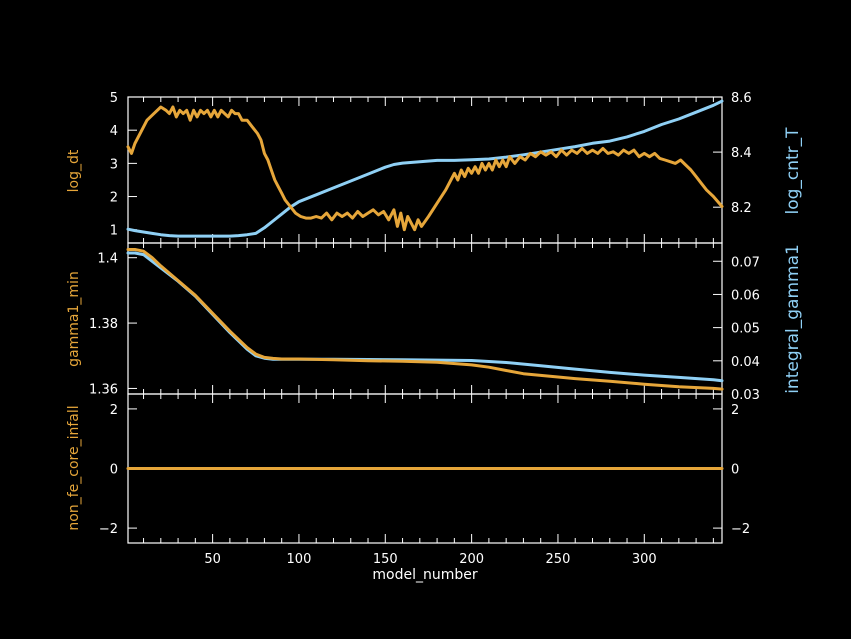 The image size is (851, 639). I want to click on right-tick-label-middle: 0.03, so click(745, 395).